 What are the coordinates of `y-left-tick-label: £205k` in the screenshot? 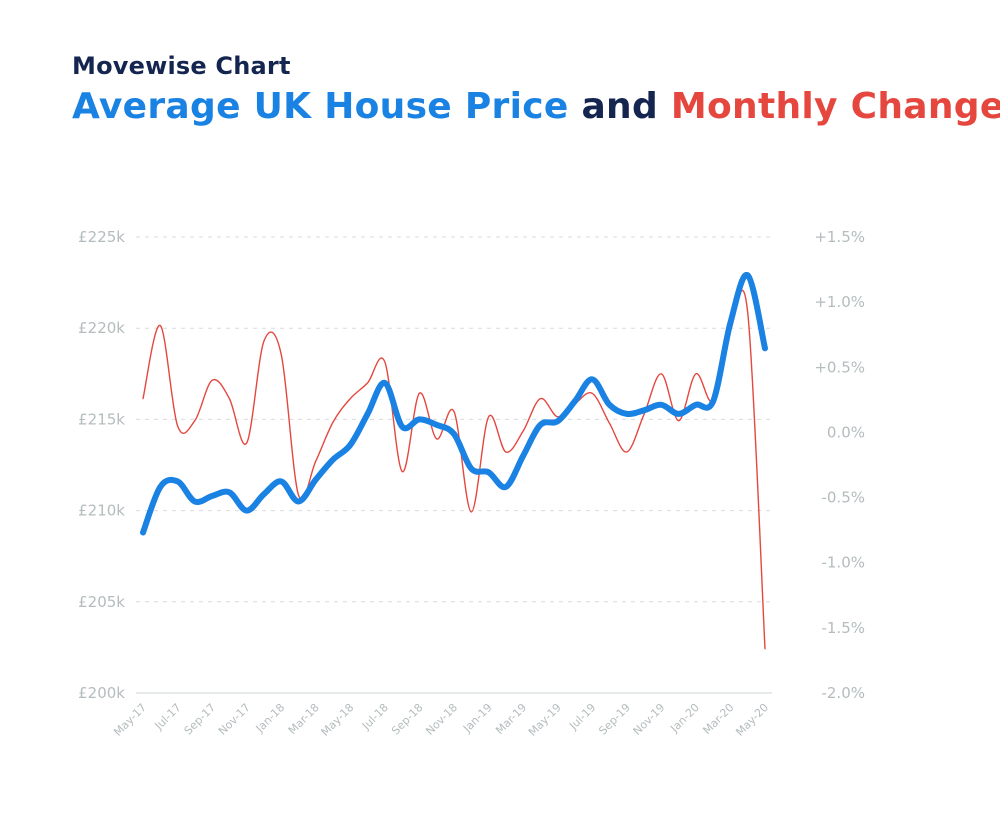 It's located at (101, 602).